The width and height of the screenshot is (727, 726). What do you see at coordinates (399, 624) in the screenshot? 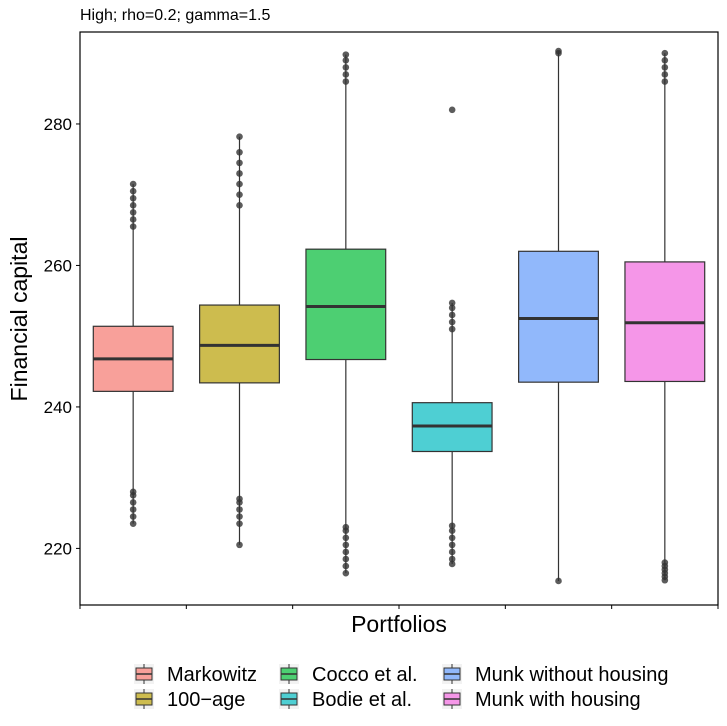
I see `x-axis-label: Portfolios` at bounding box center [399, 624].